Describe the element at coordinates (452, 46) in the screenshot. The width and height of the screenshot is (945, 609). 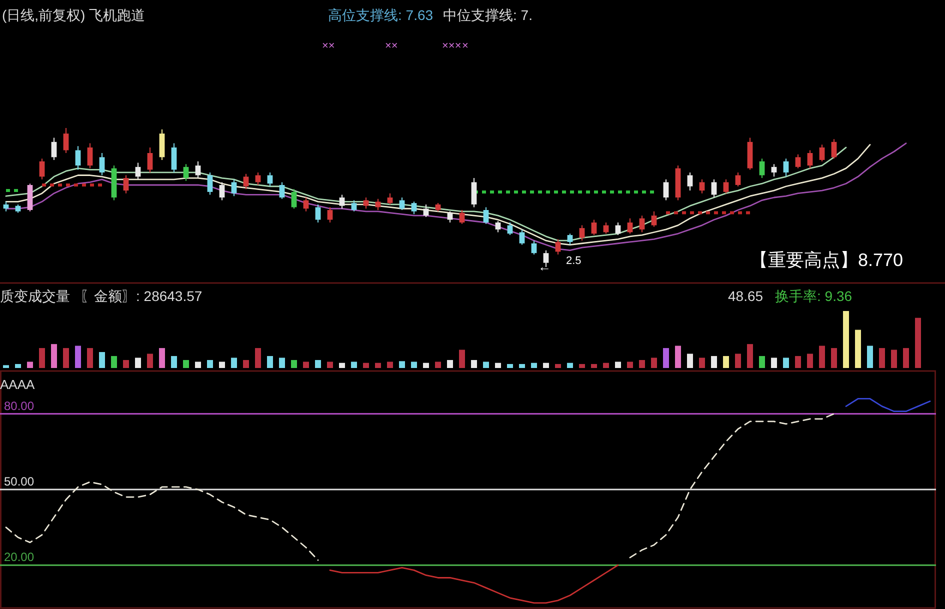
I see `annotation: ×××` at that location.